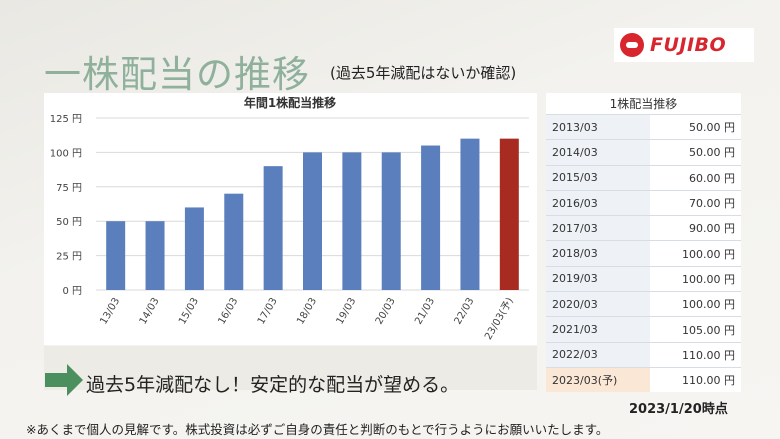  I want to click on table-row: 2018/03 100.00 円, so click(643, 253).